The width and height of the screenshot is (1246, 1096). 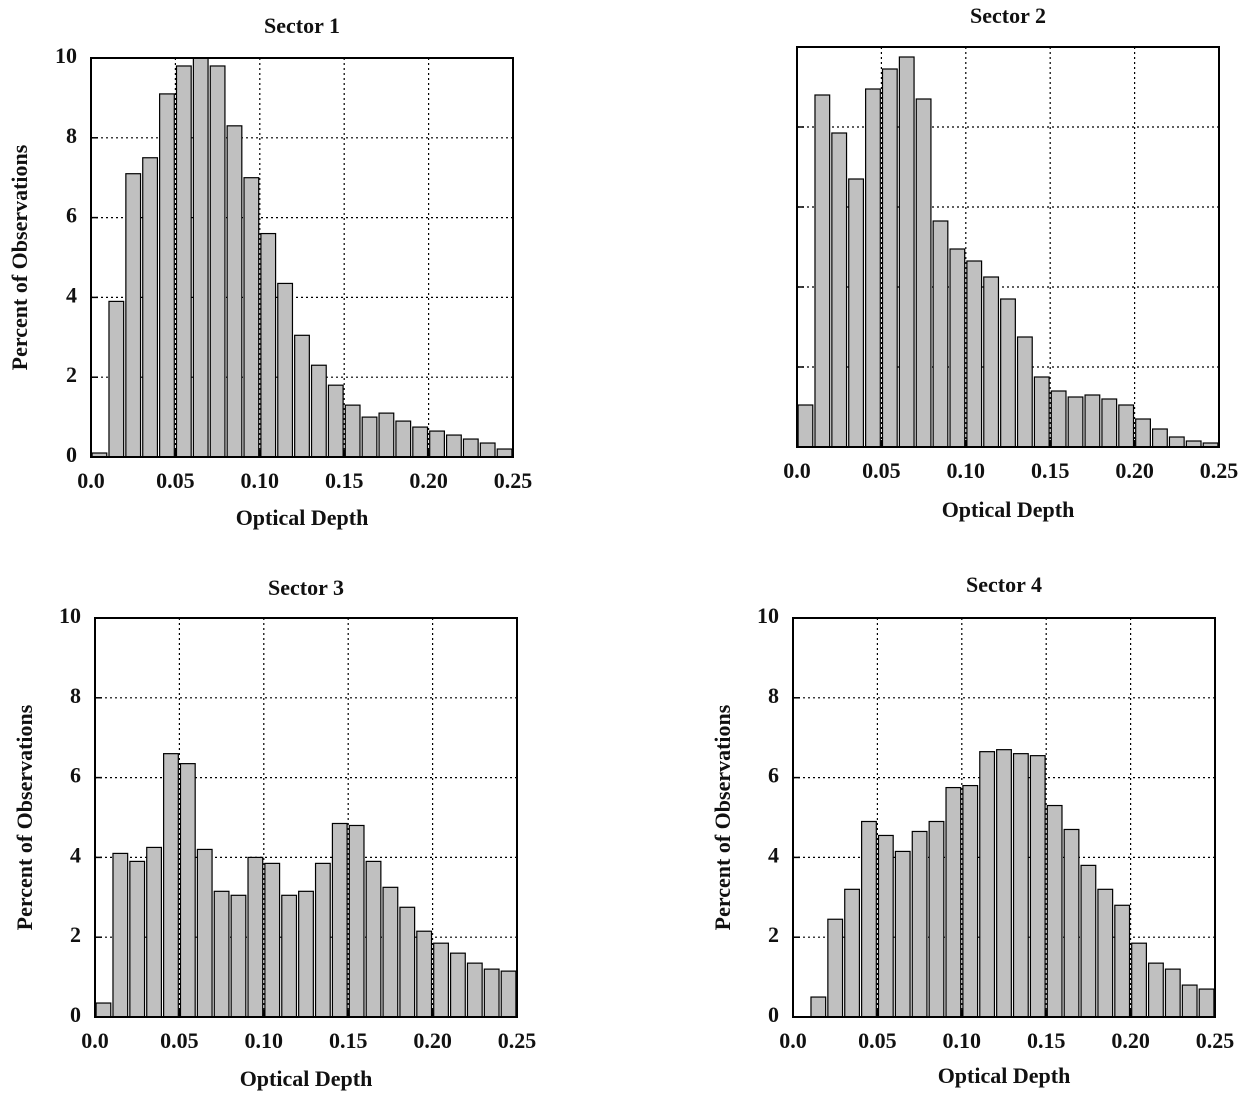 I want to click on plot-frame, so click(x=306, y=817).